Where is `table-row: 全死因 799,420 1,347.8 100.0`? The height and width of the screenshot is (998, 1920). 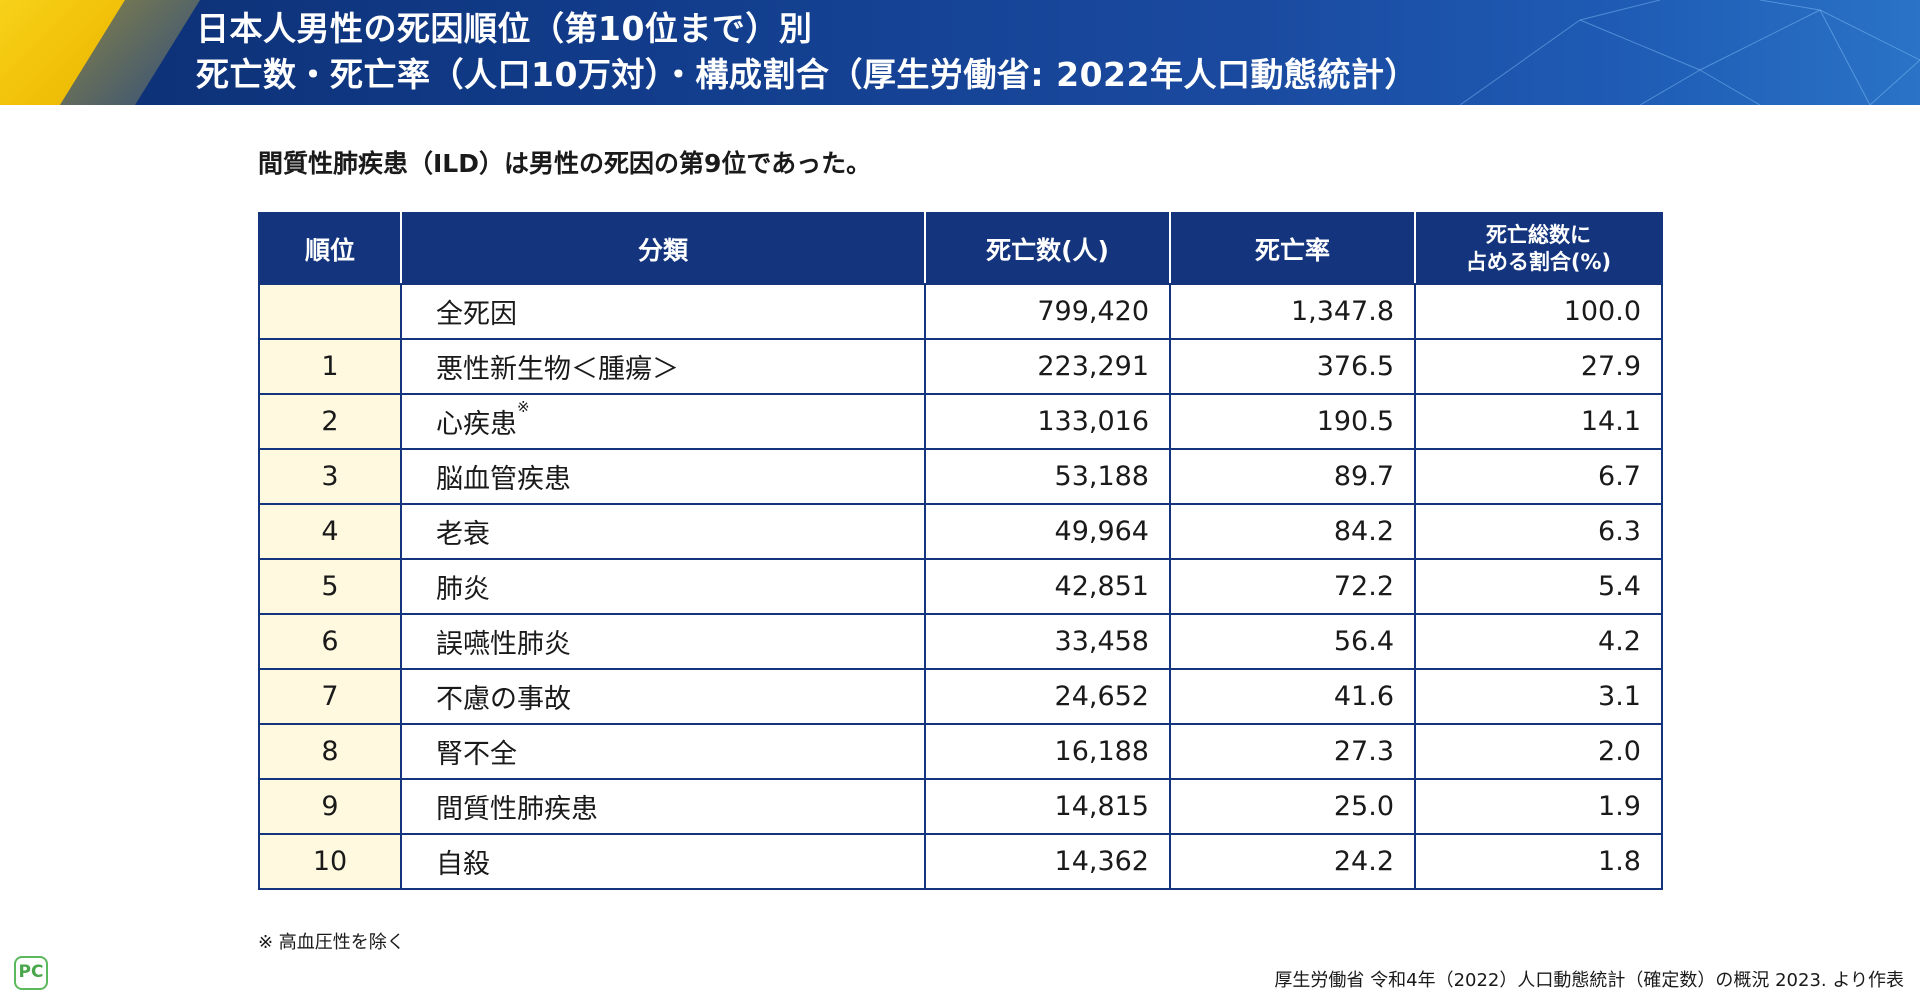 table-row: 全死因 799,420 1,347.8 100.0 is located at coordinates (960, 311).